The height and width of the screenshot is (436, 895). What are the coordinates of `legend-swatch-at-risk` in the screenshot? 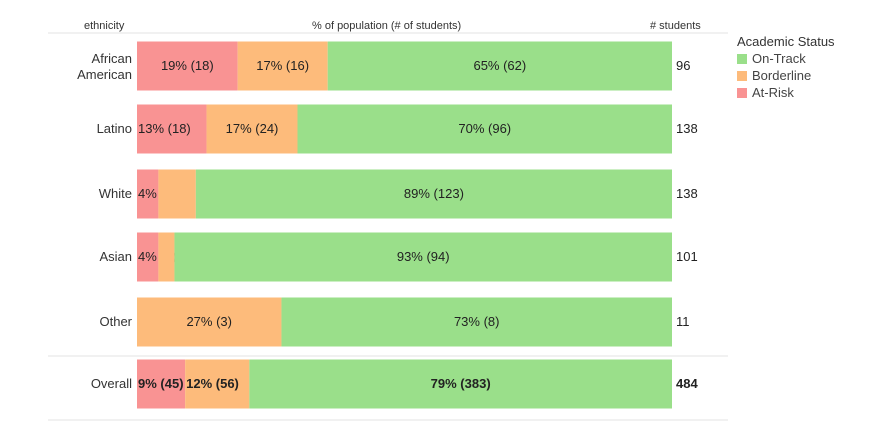 It's located at (742, 92).